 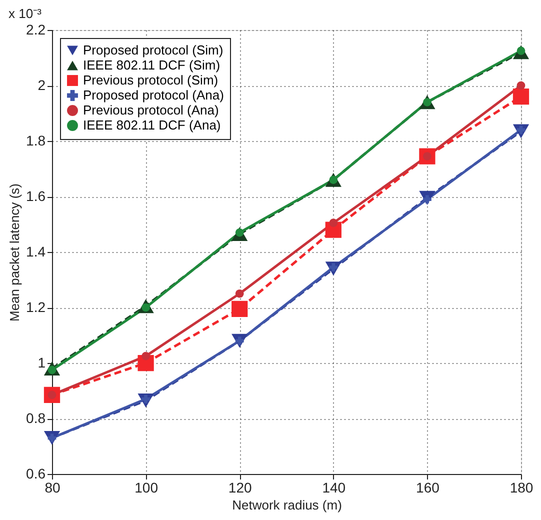 What do you see at coordinates (522, 488) in the screenshot?
I see `x-tick-label: 180` at bounding box center [522, 488].